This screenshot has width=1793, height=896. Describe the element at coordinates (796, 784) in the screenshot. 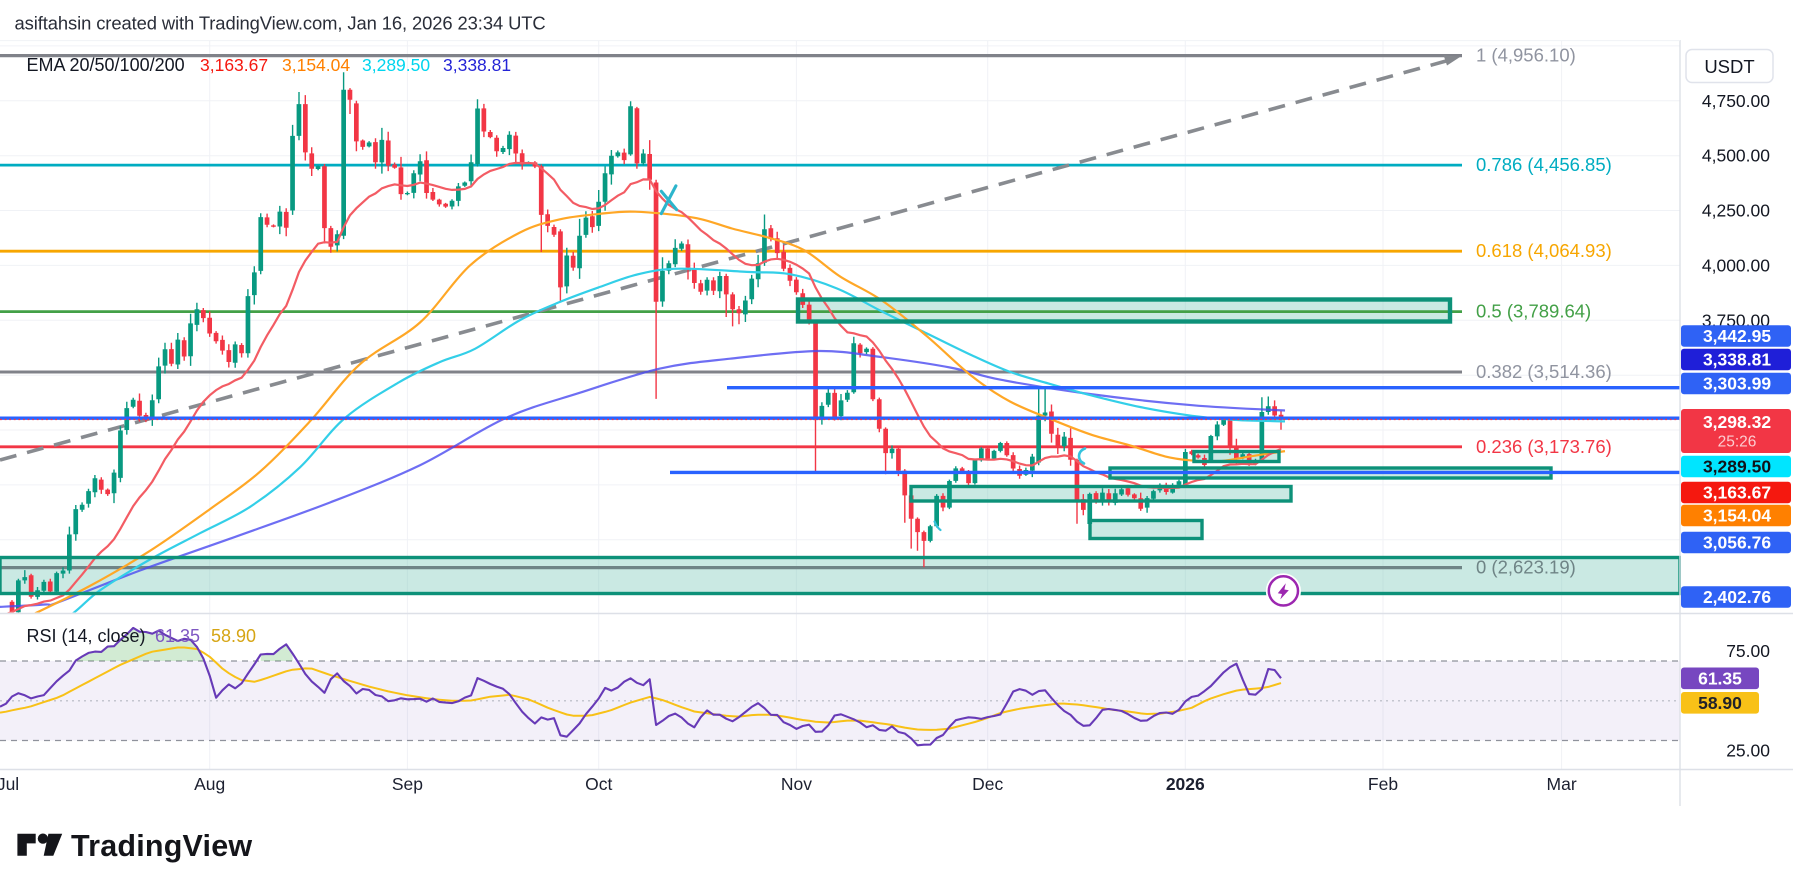

I see `svg-text: Nov` at that location.